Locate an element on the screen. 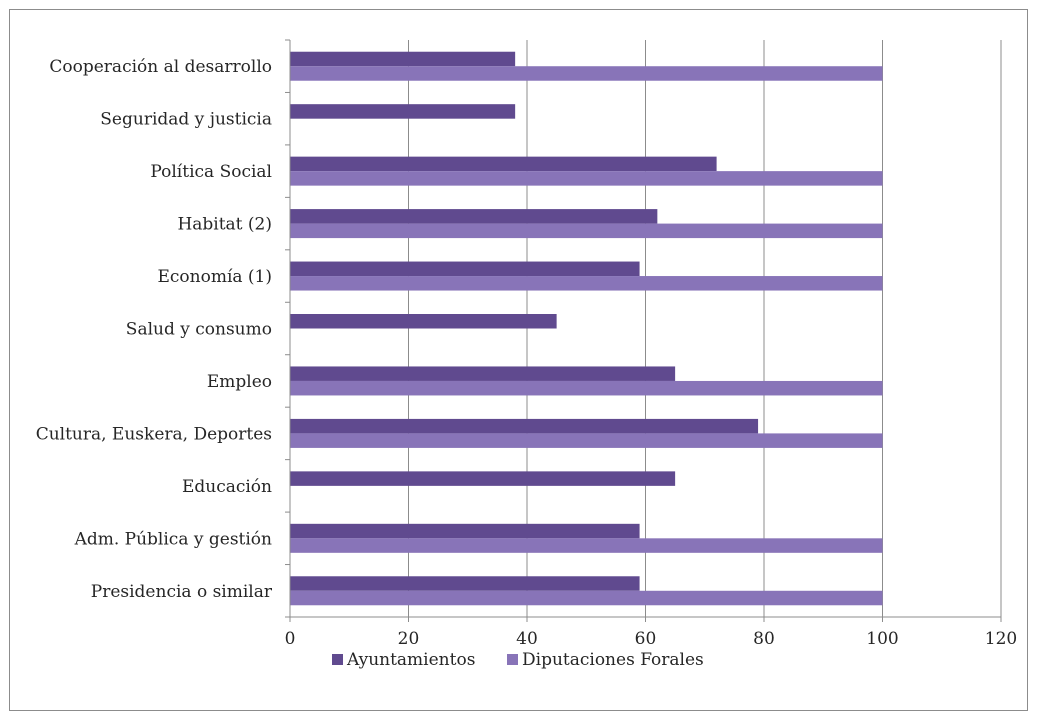  category-label: Salud y consumo is located at coordinates (199, 330).